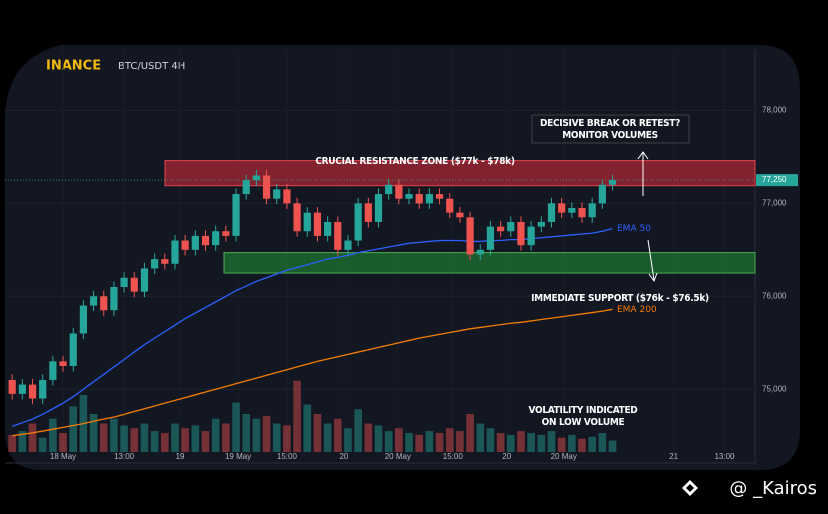 The image size is (828, 514). I want to click on legend-label: EMA 200, so click(637, 310).